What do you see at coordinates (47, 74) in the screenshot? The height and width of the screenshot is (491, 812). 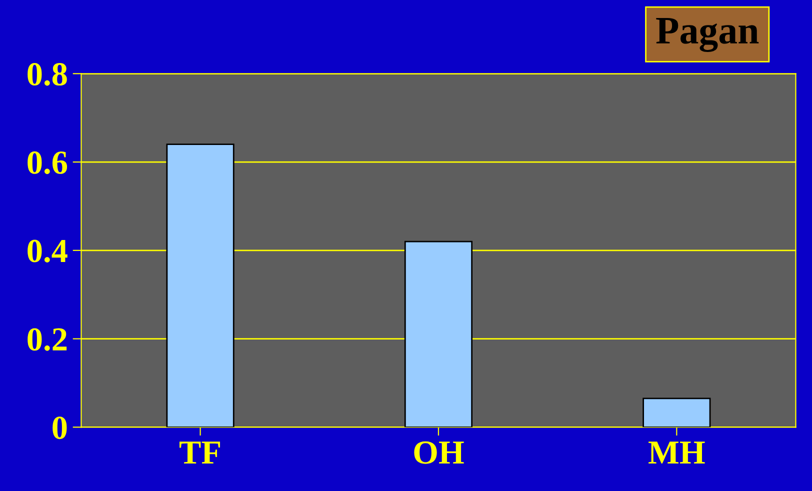 I see `y-tick-label: 0.8` at bounding box center [47, 74].